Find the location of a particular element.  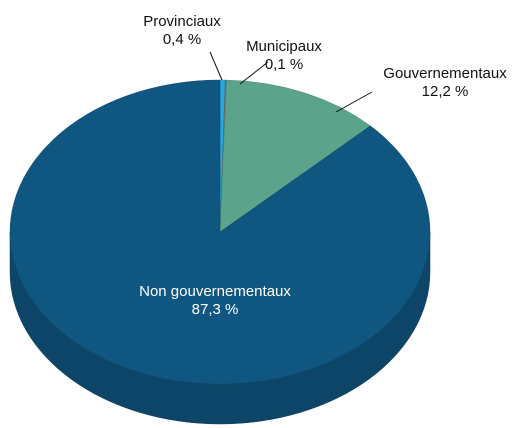

slice-label: Non gouvernementaux is located at coordinates (215, 291).